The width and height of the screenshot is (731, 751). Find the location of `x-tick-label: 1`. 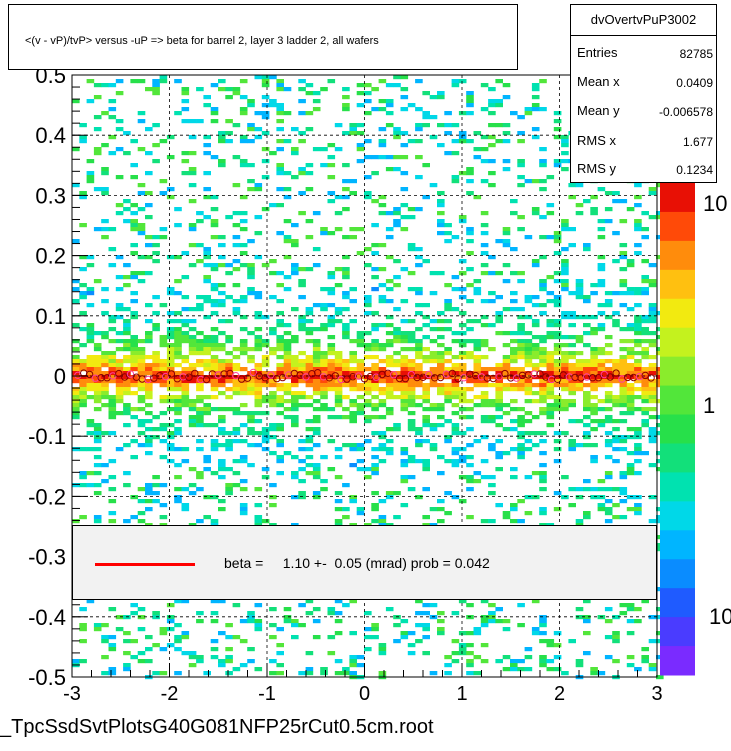

x-tick-label: 1 is located at coordinates (461, 694).